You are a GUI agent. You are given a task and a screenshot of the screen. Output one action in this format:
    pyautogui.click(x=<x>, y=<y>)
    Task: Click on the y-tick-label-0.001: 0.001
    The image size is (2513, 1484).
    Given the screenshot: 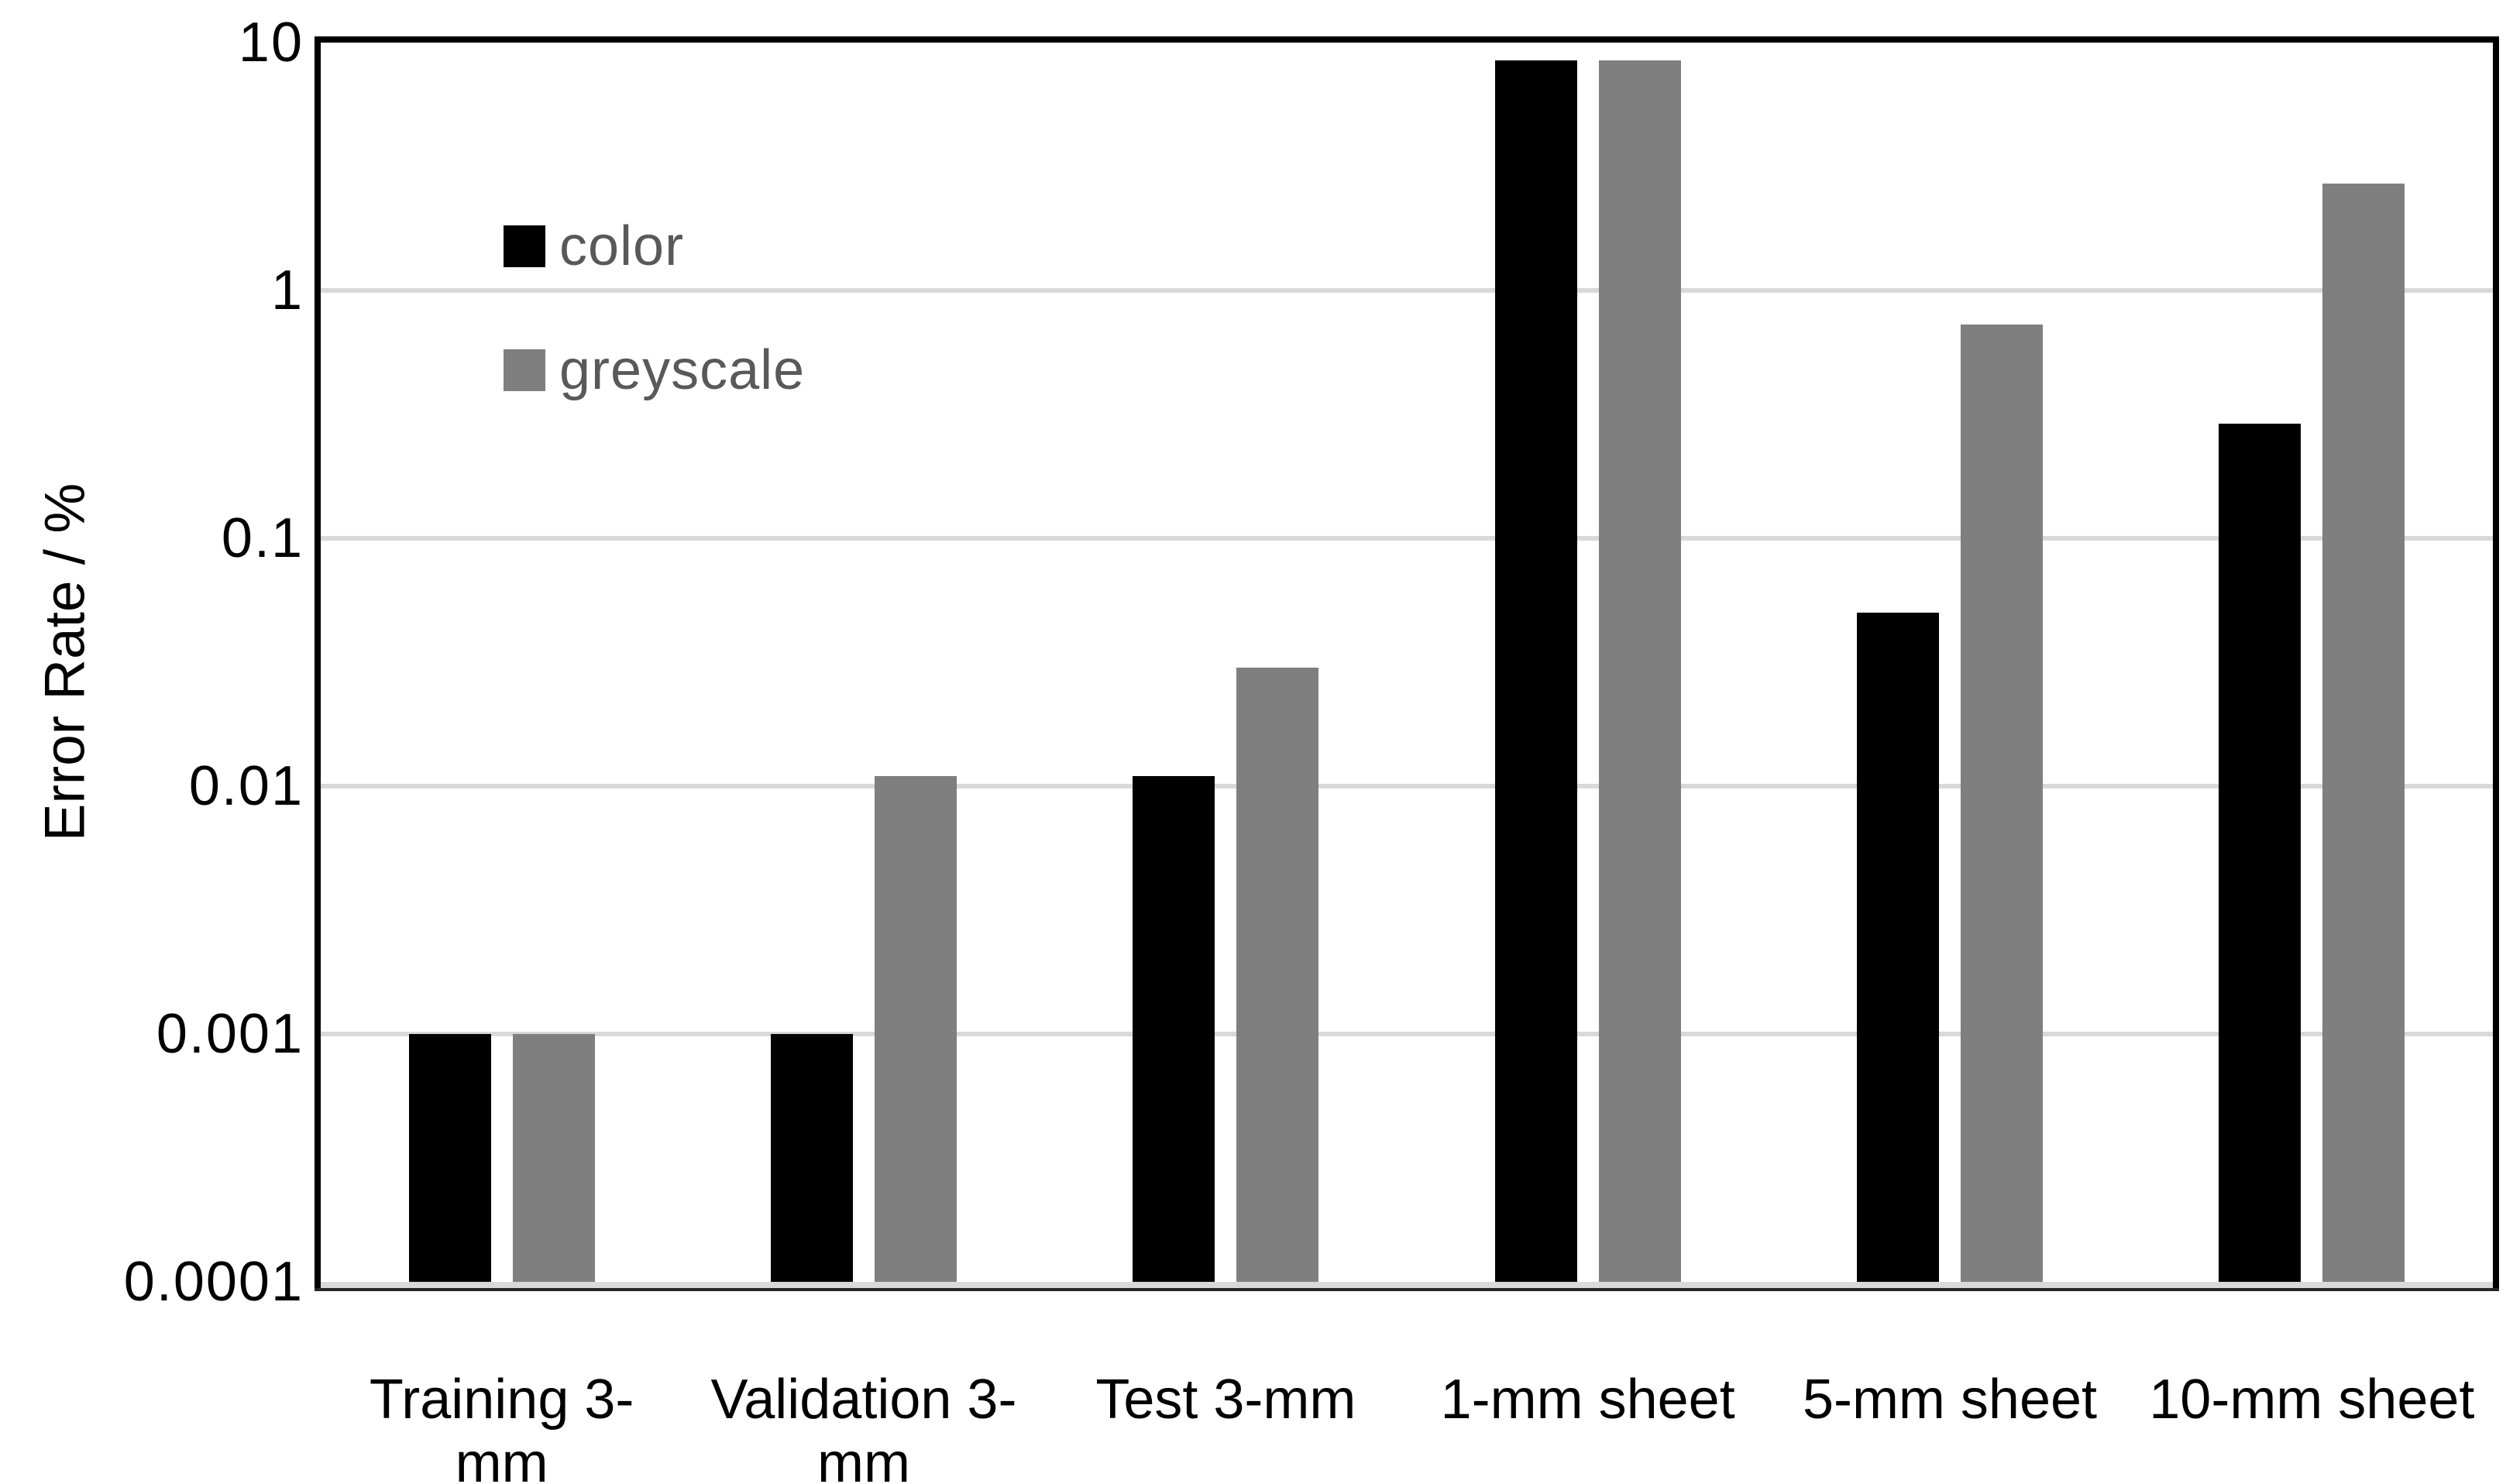 What is the action you would take?
    pyautogui.click(x=230, y=1034)
    